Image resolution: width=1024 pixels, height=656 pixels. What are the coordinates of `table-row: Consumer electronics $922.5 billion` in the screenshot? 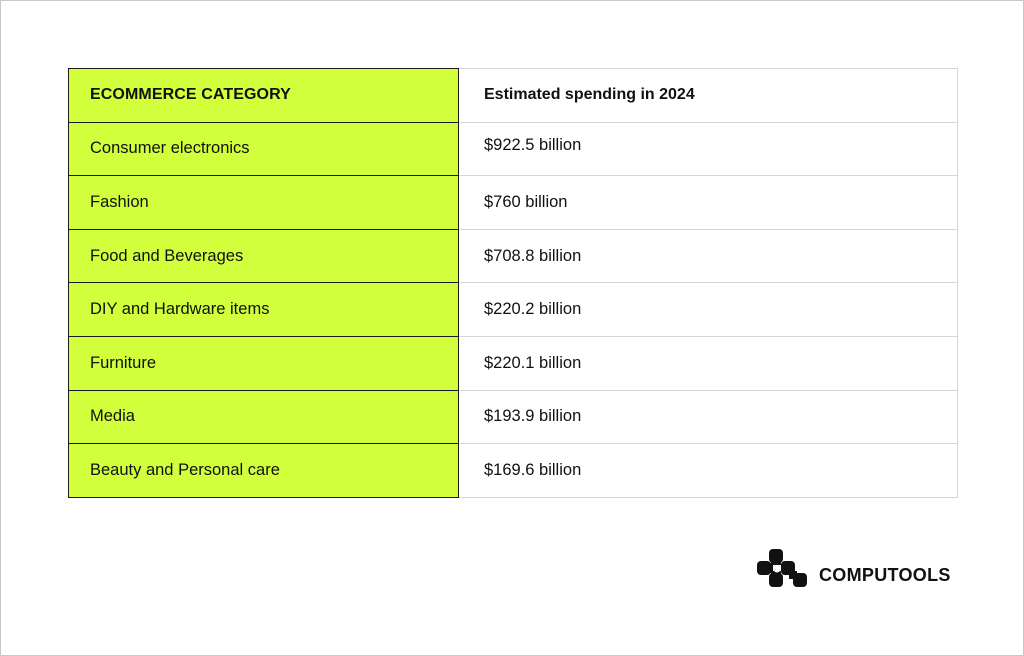 It's located at (513, 149).